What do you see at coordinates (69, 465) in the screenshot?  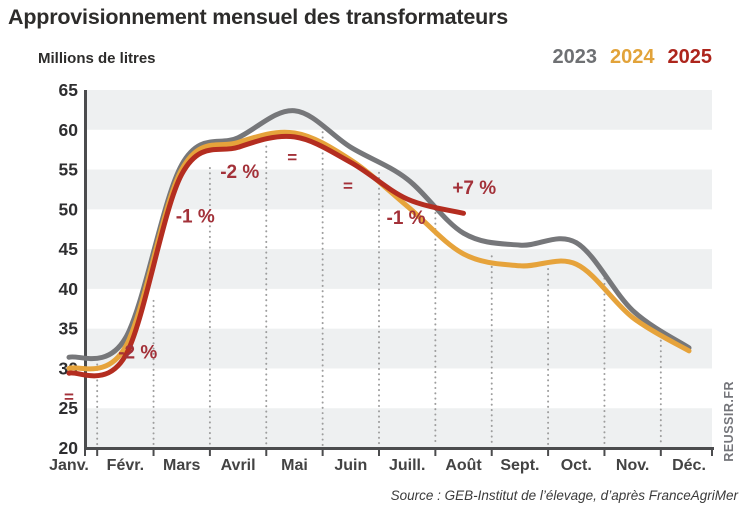 I see `x-month-label: Janv.` at bounding box center [69, 465].